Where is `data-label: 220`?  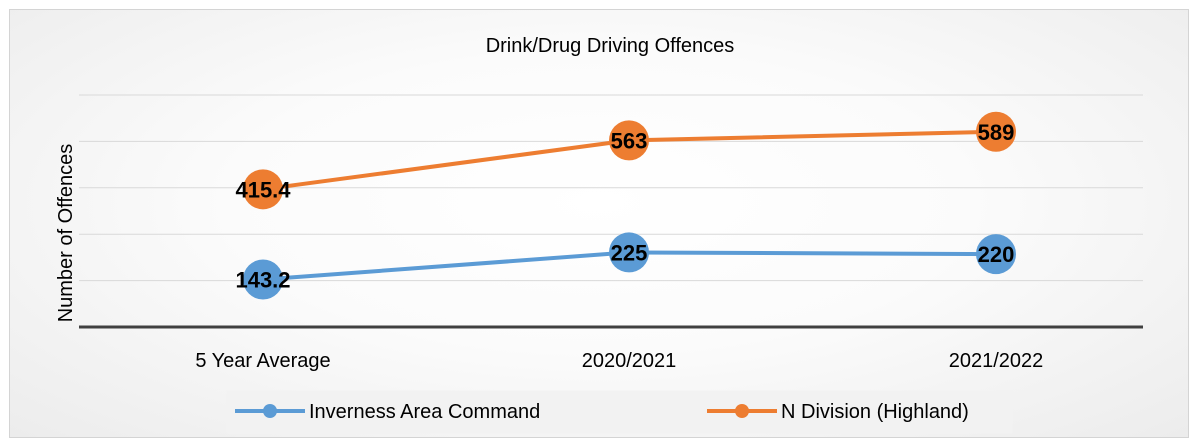
data-label: 220 is located at coordinates (996, 254).